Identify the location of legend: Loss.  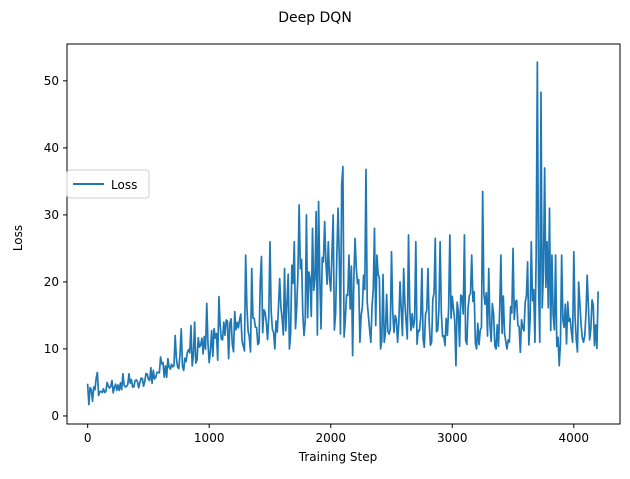
(108, 184).